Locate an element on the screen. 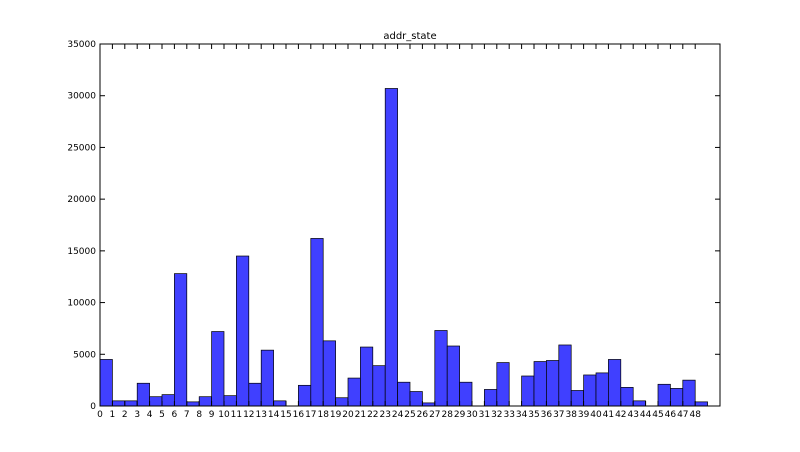  x-tick-label: 10 is located at coordinates (224, 415).